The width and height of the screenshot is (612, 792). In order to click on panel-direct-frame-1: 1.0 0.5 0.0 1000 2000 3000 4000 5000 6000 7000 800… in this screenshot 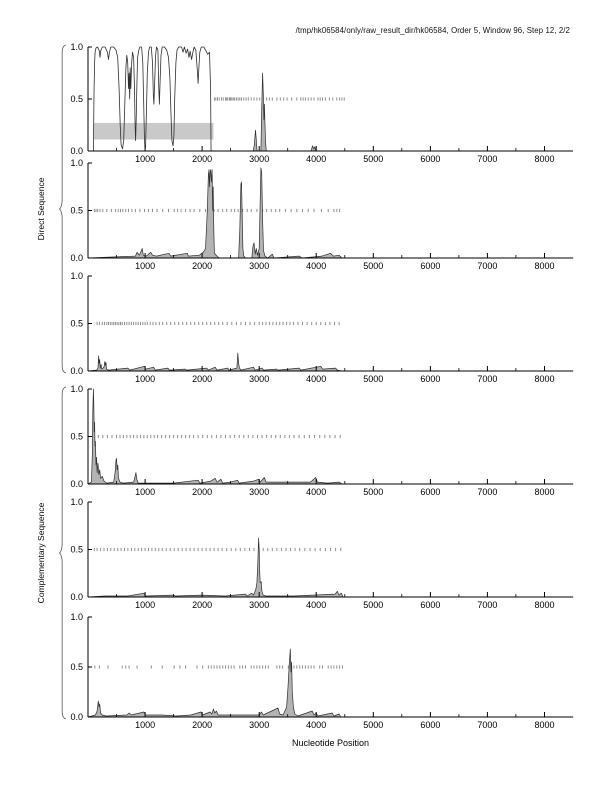, I will do `click(321, 103)`.